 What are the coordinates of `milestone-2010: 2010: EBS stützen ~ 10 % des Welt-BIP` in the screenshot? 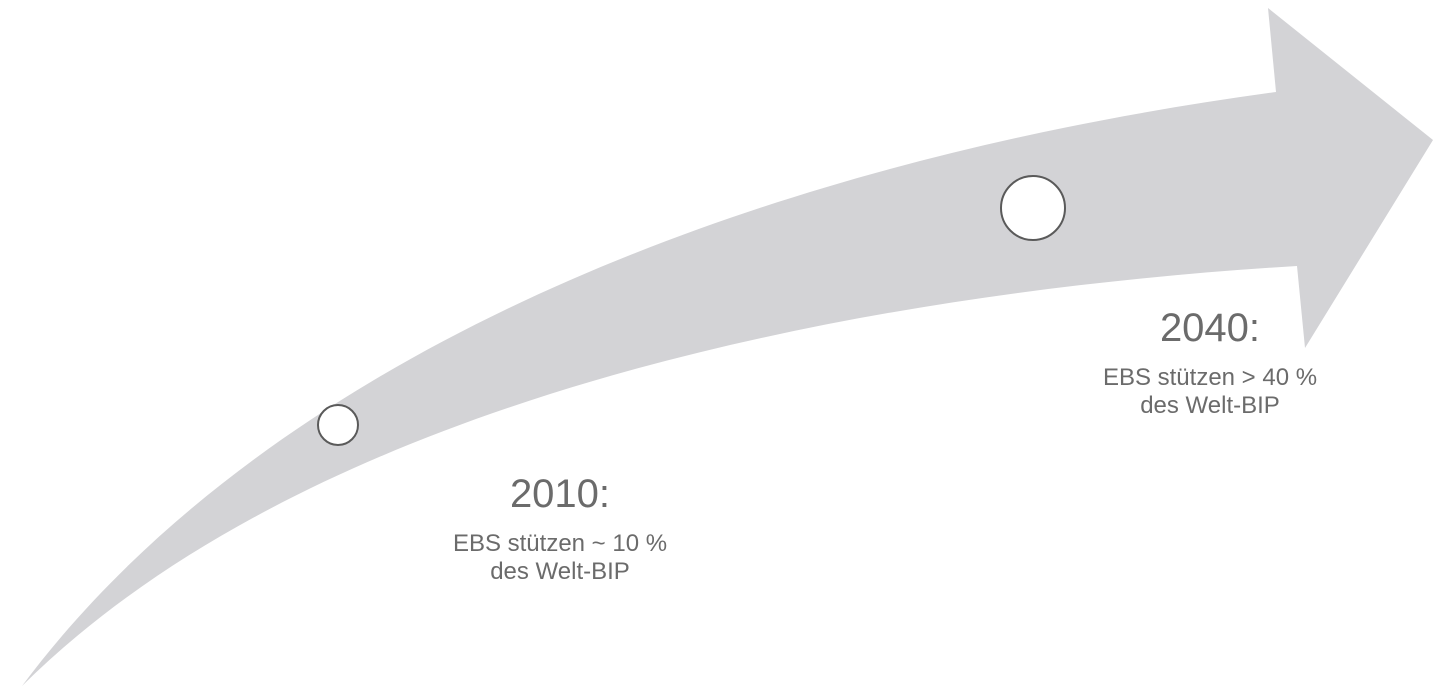 It's located at (560, 529).